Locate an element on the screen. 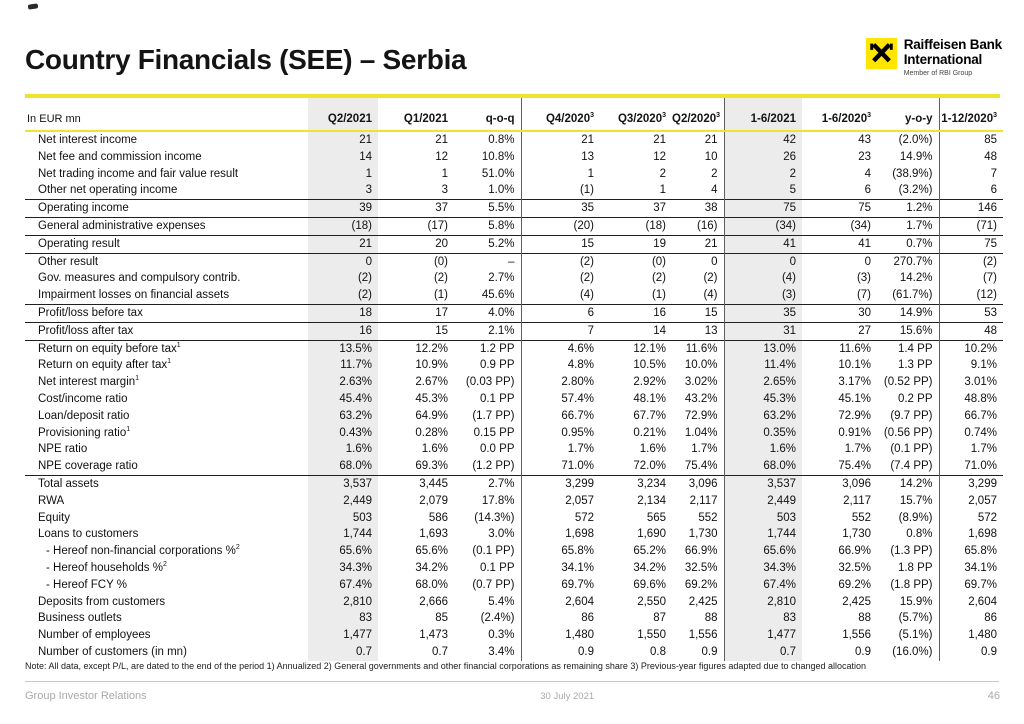 The height and width of the screenshot is (724, 1024). data-cell: 1,477 is located at coordinates (343, 635).